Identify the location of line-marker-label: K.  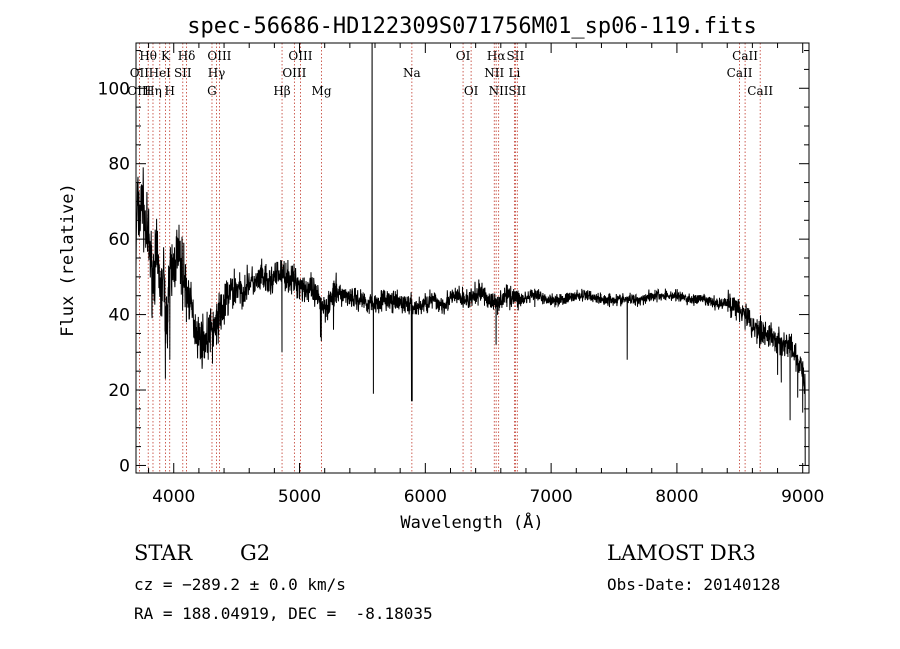
(166, 56).